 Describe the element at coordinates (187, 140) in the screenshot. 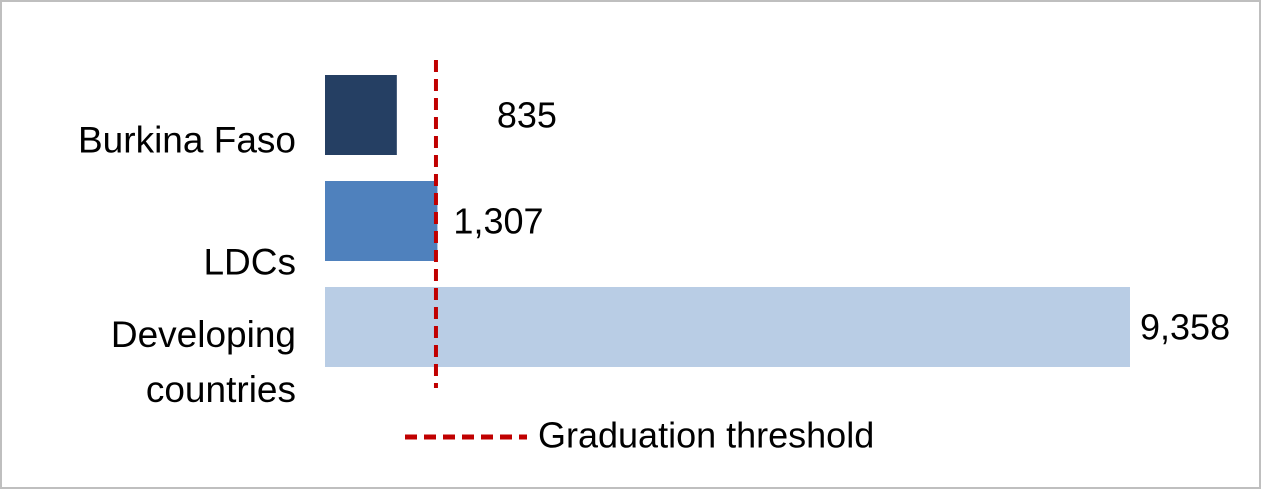

I see `category-label: Burkina Faso` at that location.